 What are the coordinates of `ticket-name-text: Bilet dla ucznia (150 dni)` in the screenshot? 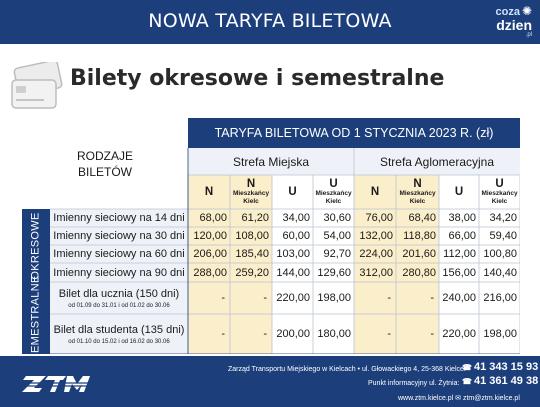 It's located at (119, 293).